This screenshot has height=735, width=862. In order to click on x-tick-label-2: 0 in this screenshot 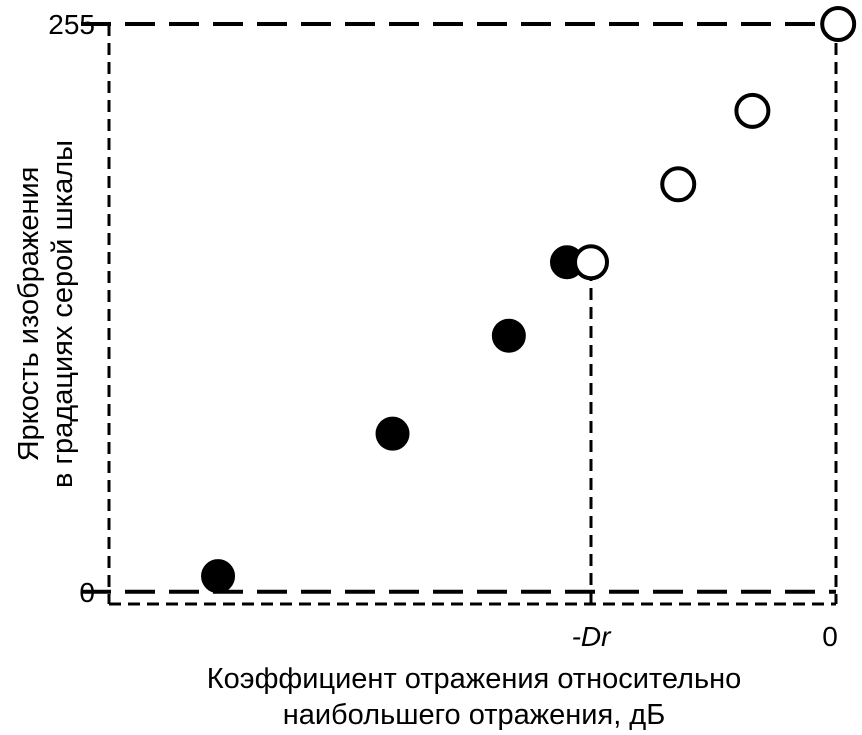, I will do `click(830, 636)`.